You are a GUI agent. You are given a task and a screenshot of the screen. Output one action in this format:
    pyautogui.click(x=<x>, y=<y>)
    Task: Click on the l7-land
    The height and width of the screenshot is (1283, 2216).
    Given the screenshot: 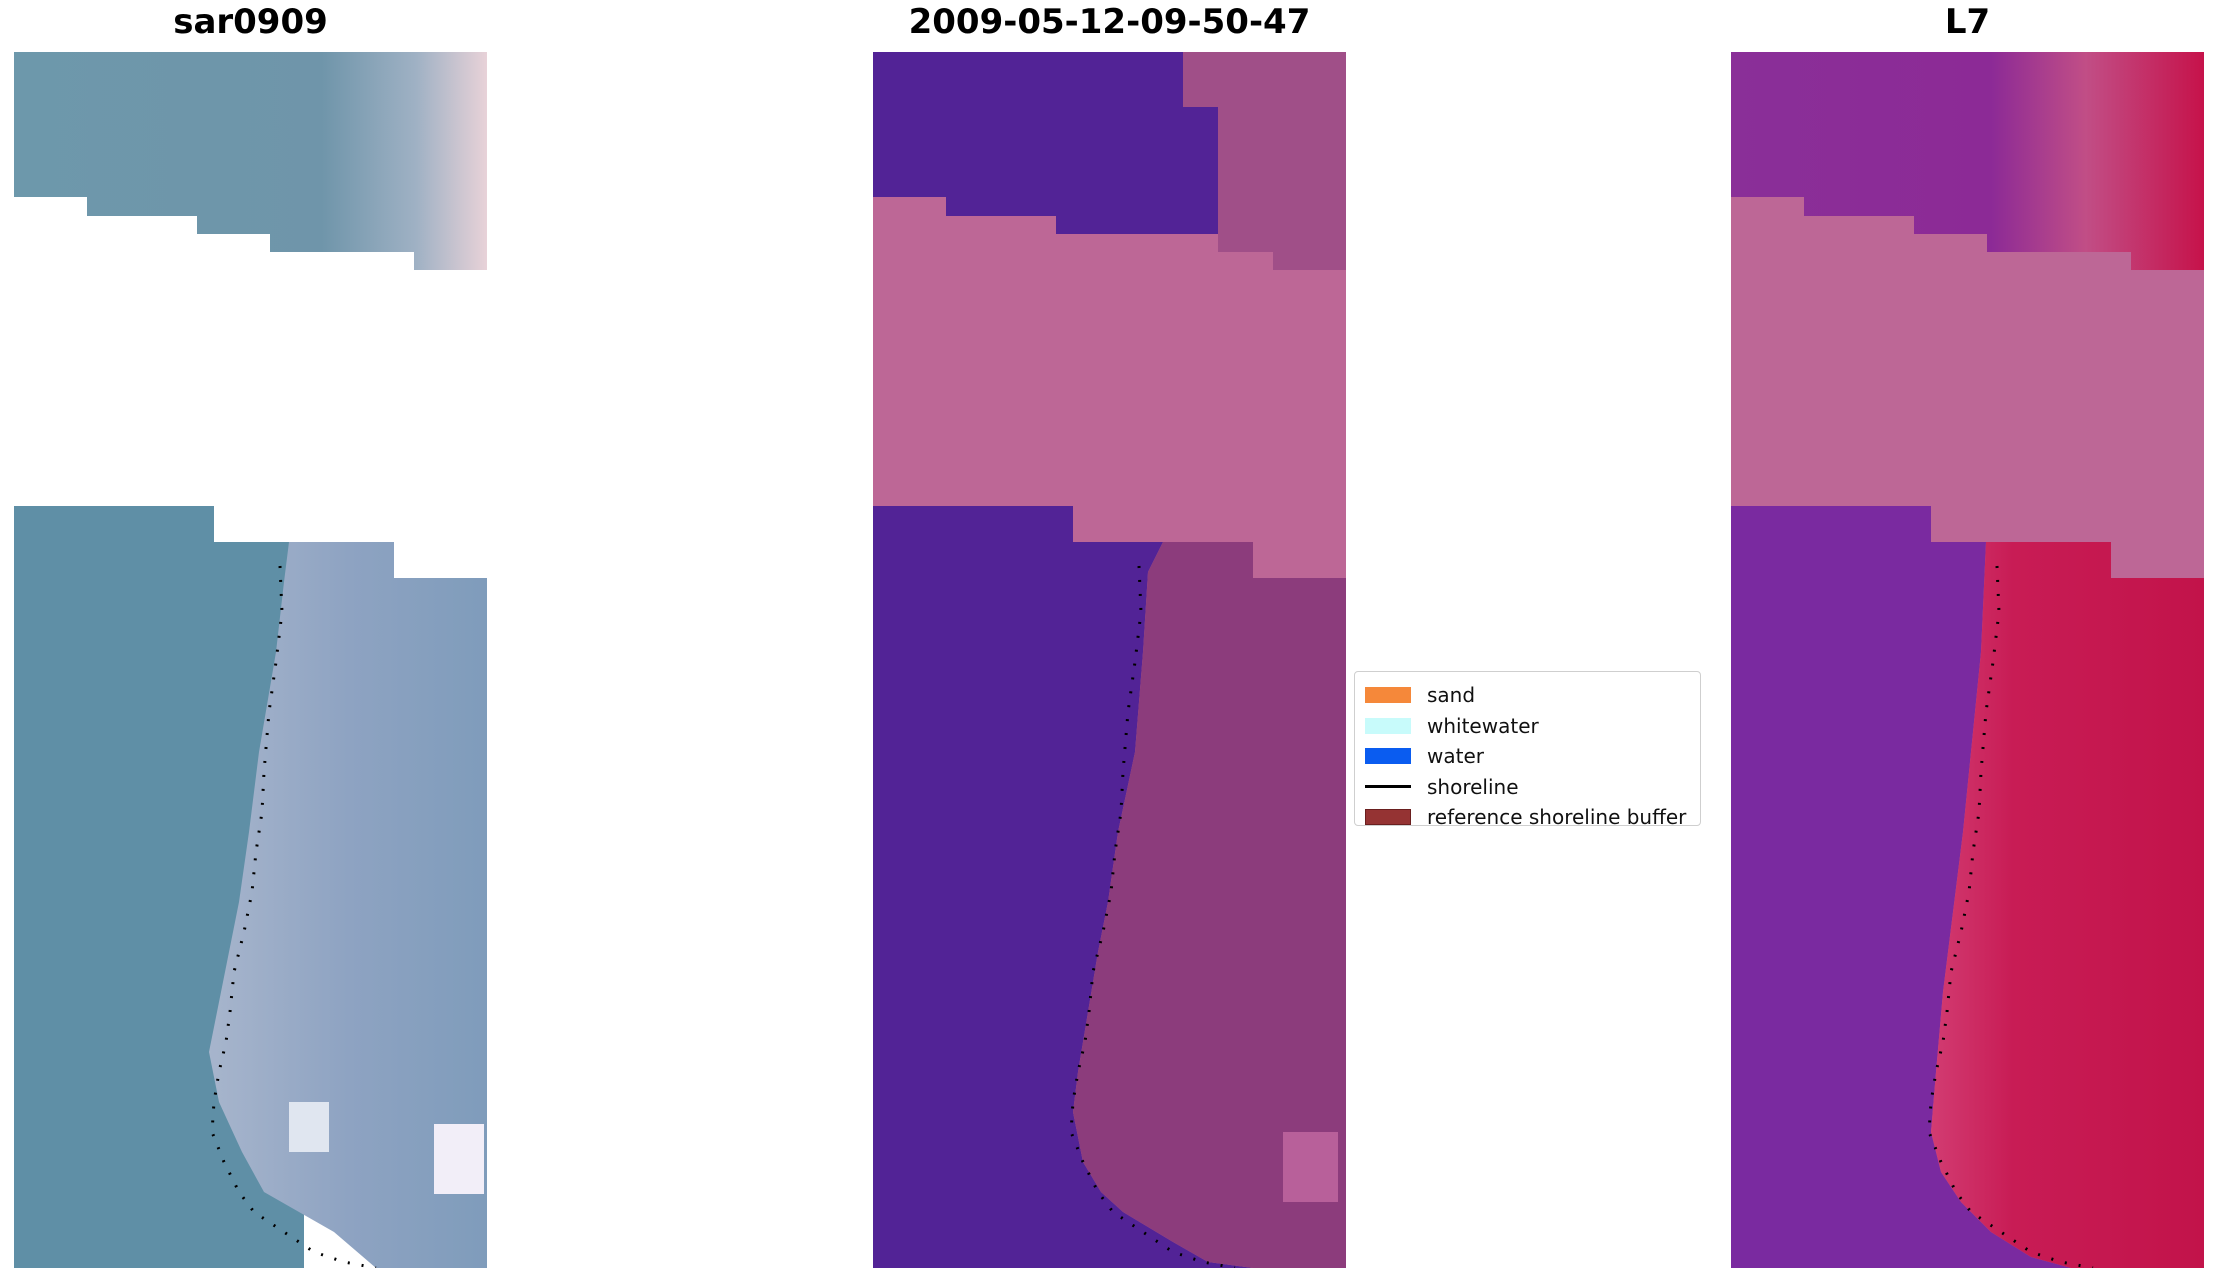 What is the action you would take?
    pyautogui.click(x=2067, y=905)
    